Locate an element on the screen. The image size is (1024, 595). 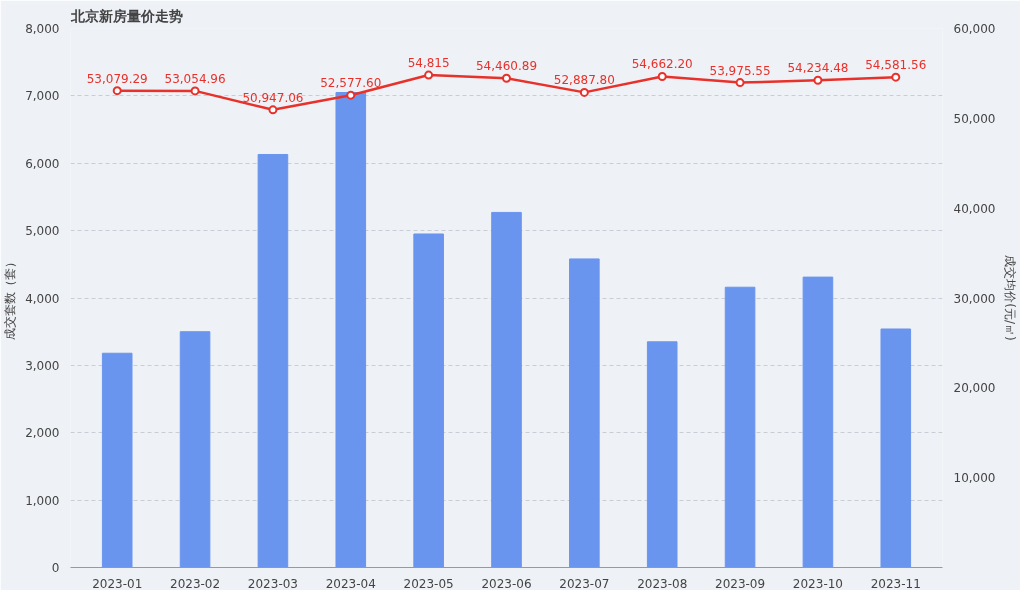
data-label: 52,577.60 is located at coordinates (351, 83).